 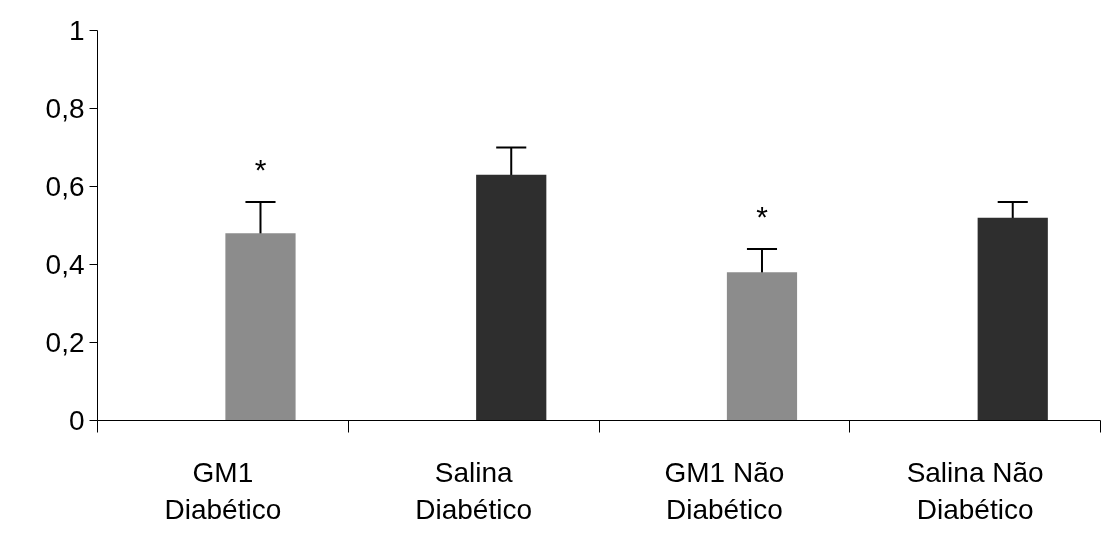 What do you see at coordinates (65, 108) in the screenshot?
I see `y-tick-label: 0,8` at bounding box center [65, 108].